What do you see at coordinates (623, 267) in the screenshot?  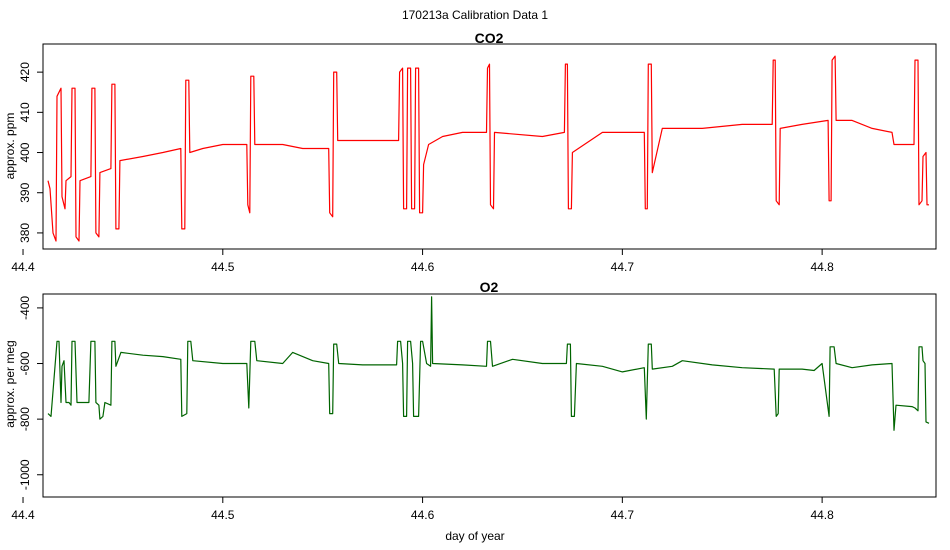 I see `co2-x-tick-label: 44.7` at bounding box center [623, 267].